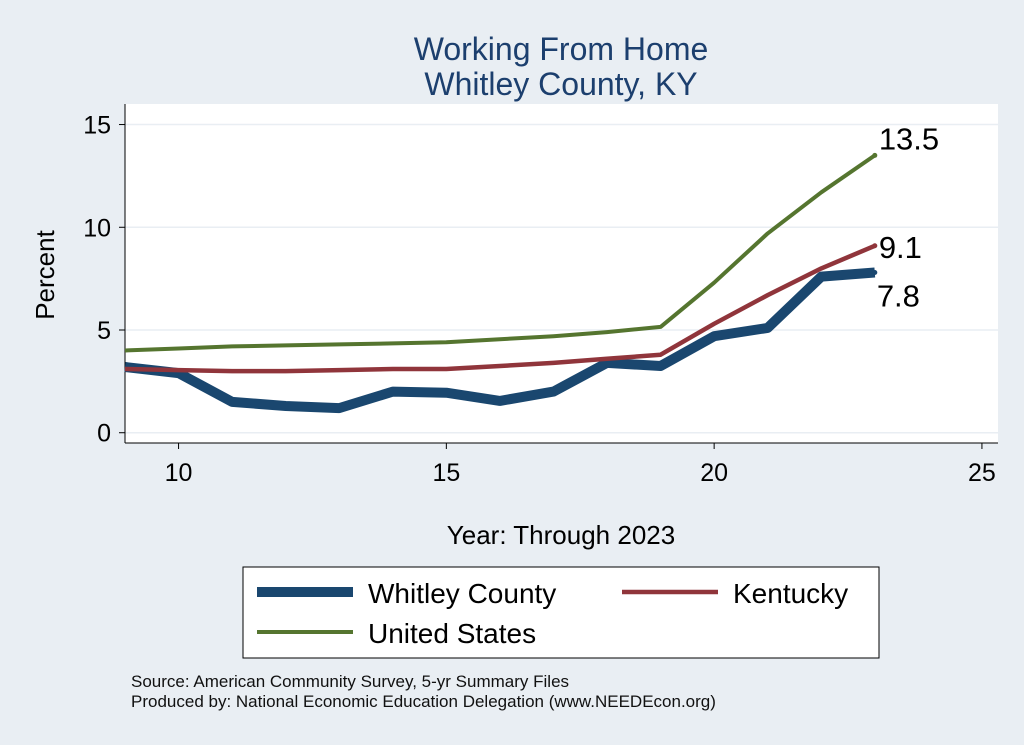 This screenshot has width=1024, height=745. I want to click on y-tick-label: 0, so click(104, 434).